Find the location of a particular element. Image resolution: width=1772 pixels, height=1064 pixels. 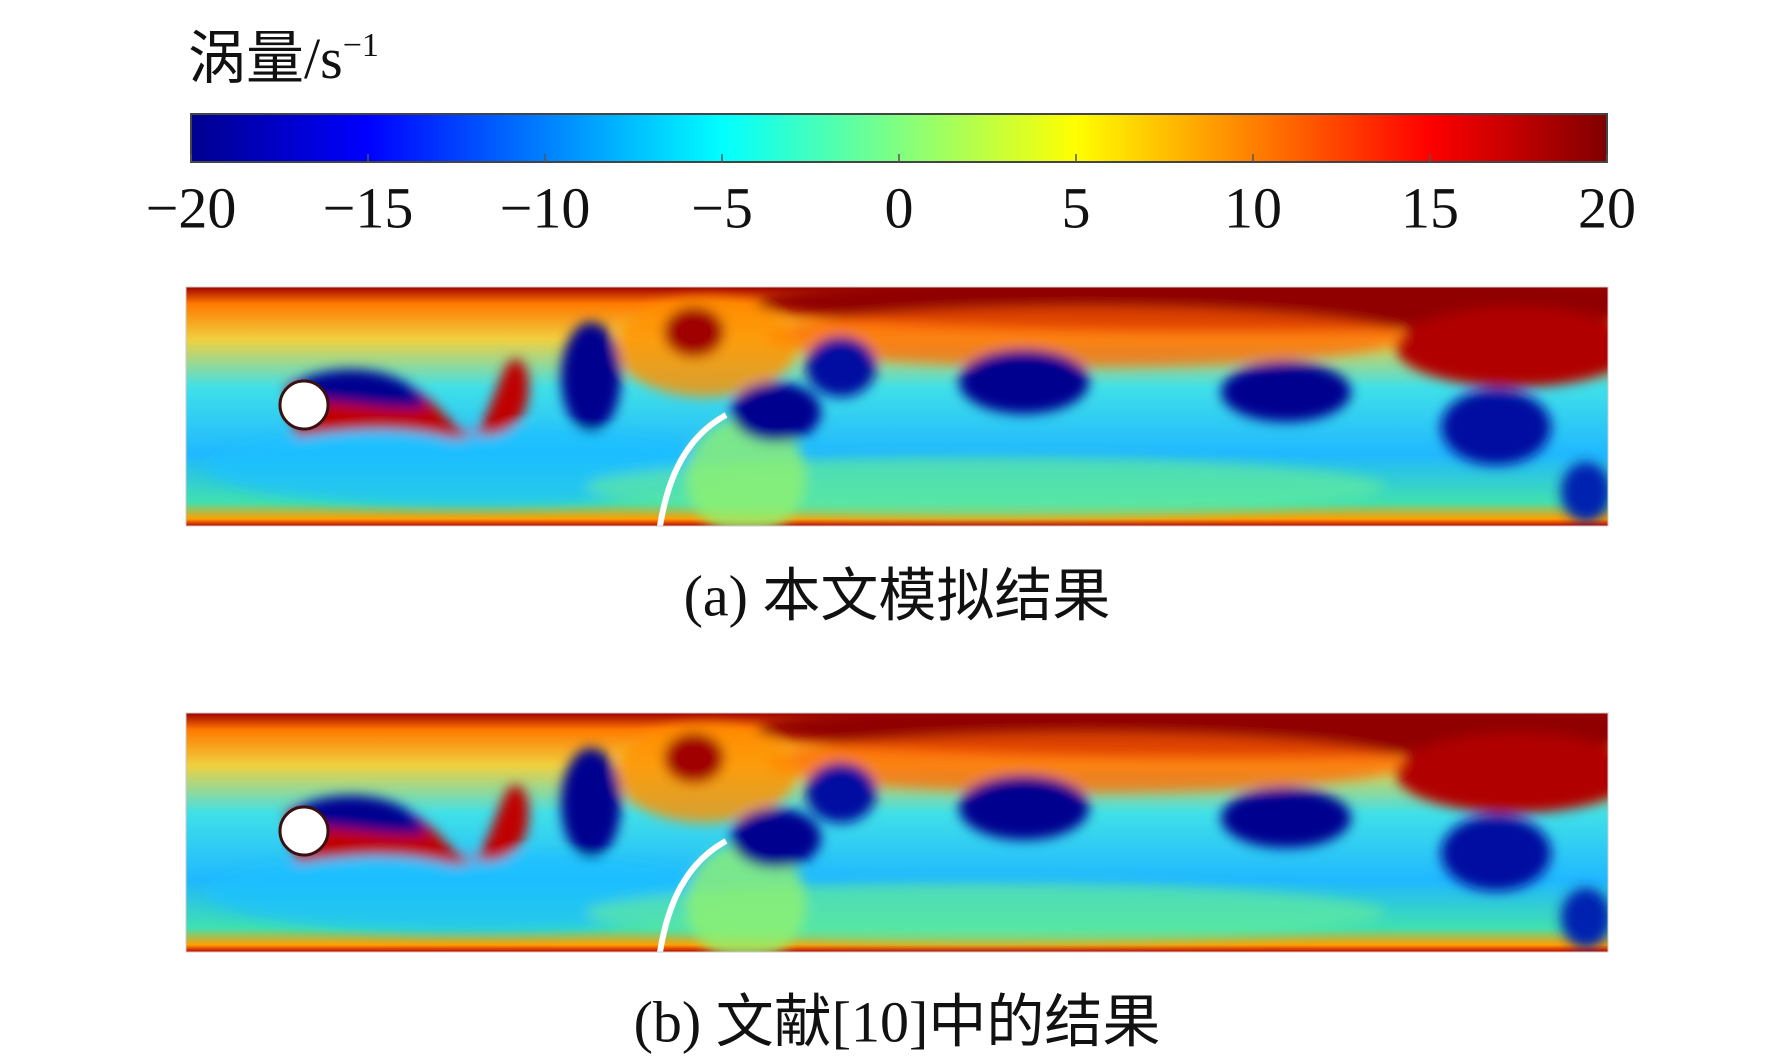

colorbar-tick-label: 0 is located at coordinates (899, 207).